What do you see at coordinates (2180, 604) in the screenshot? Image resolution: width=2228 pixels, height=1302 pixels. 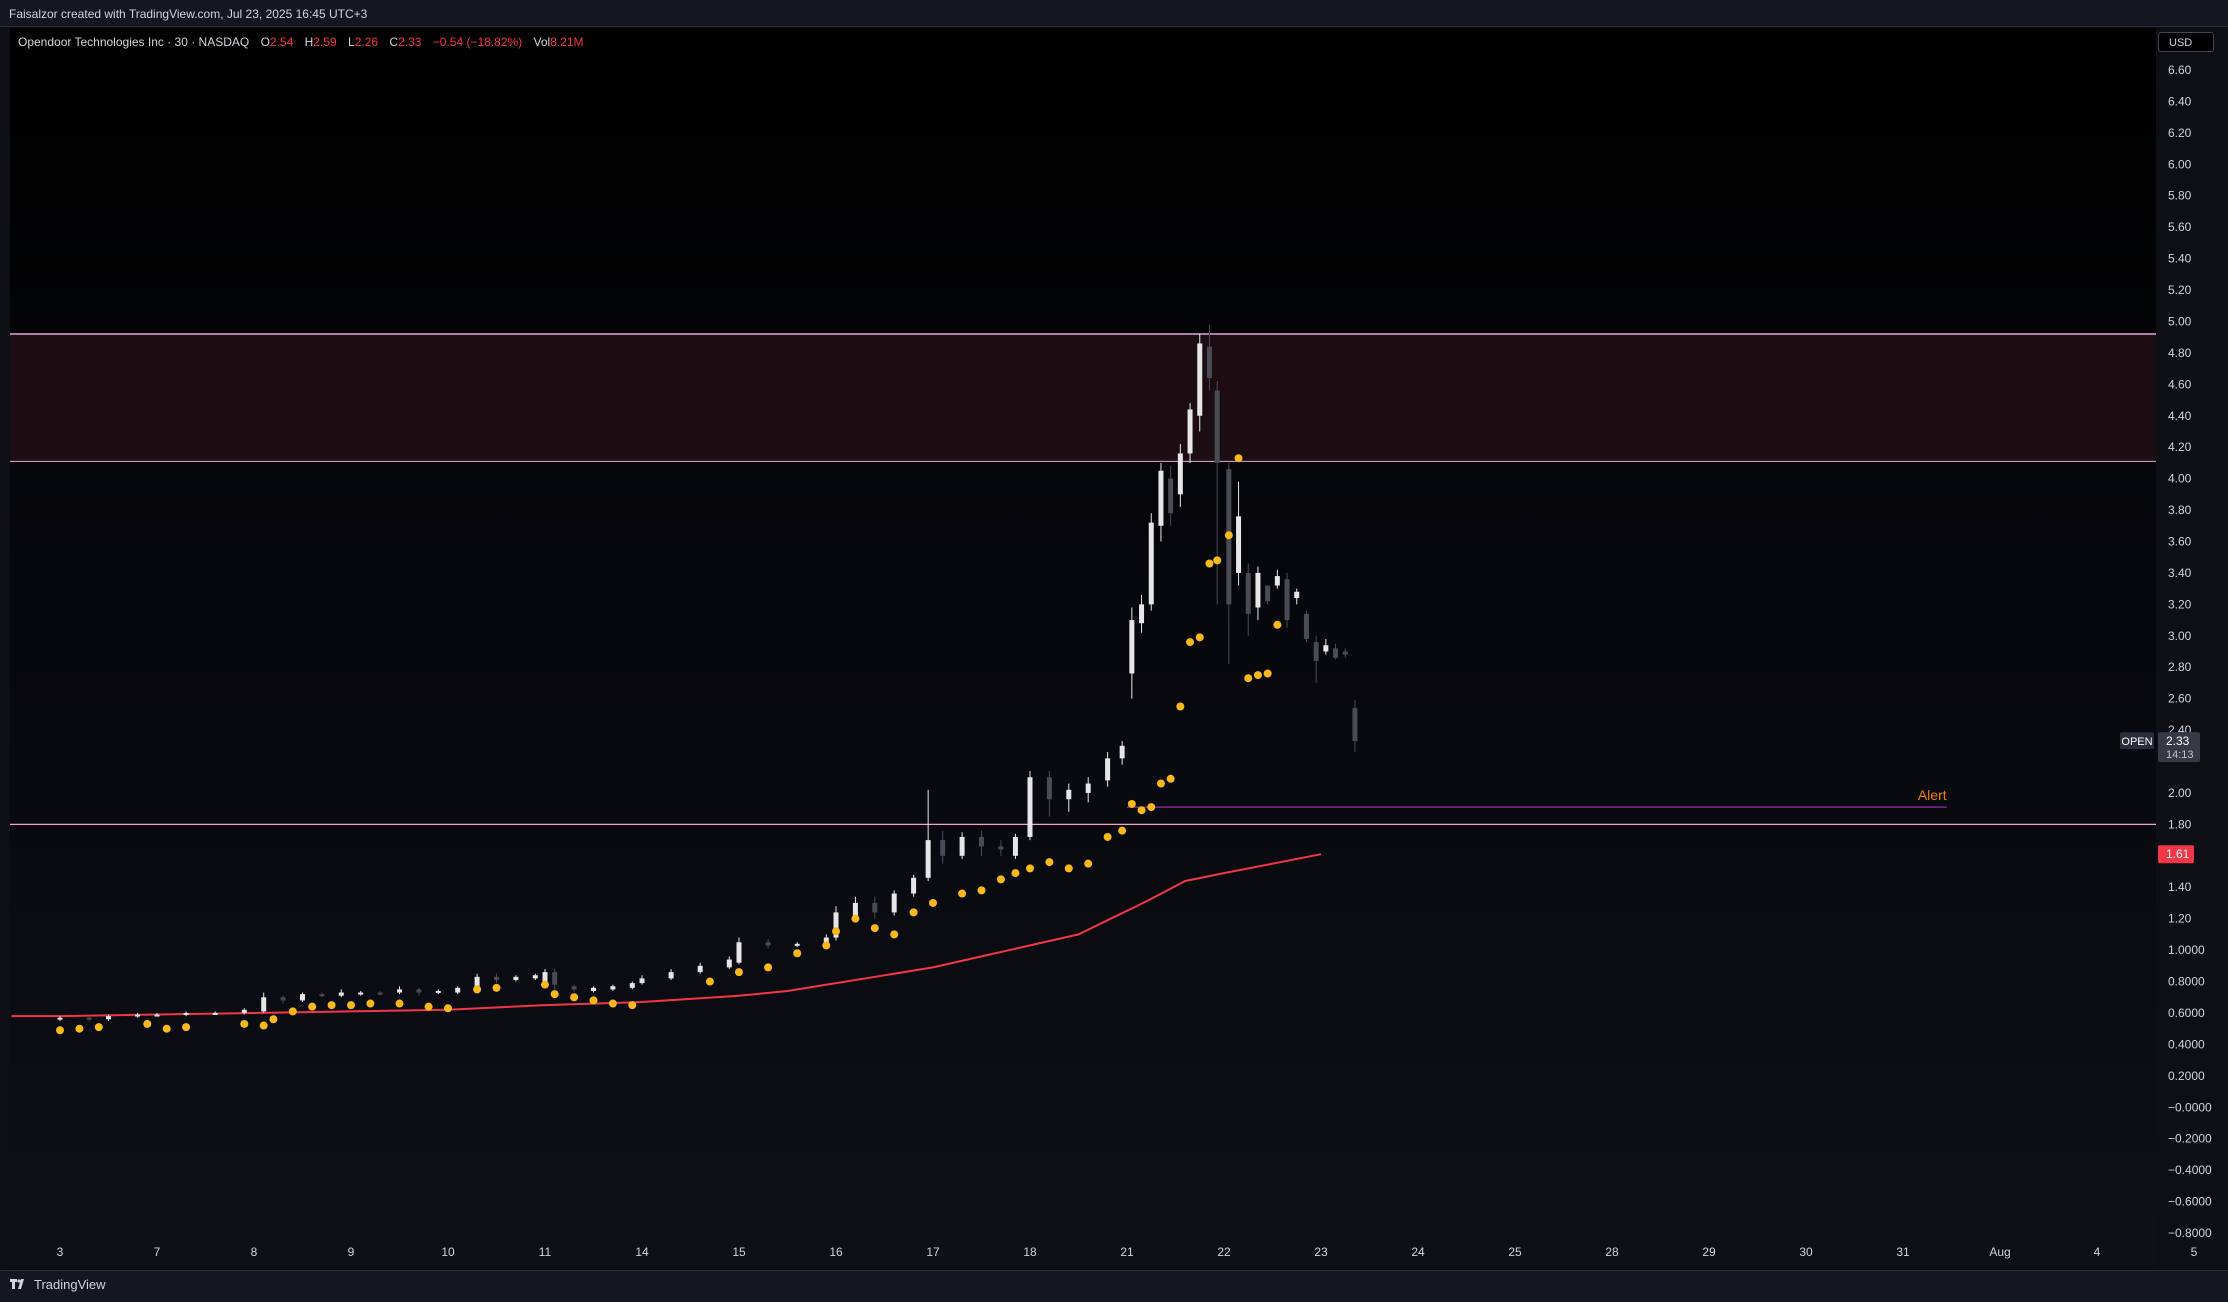 I see `y-tick-label-17: 3.20` at bounding box center [2180, 604].